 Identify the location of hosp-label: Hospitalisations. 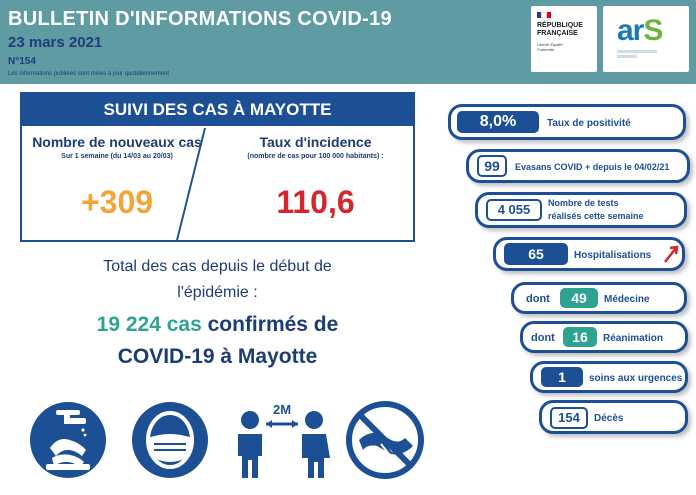
(613, 255).